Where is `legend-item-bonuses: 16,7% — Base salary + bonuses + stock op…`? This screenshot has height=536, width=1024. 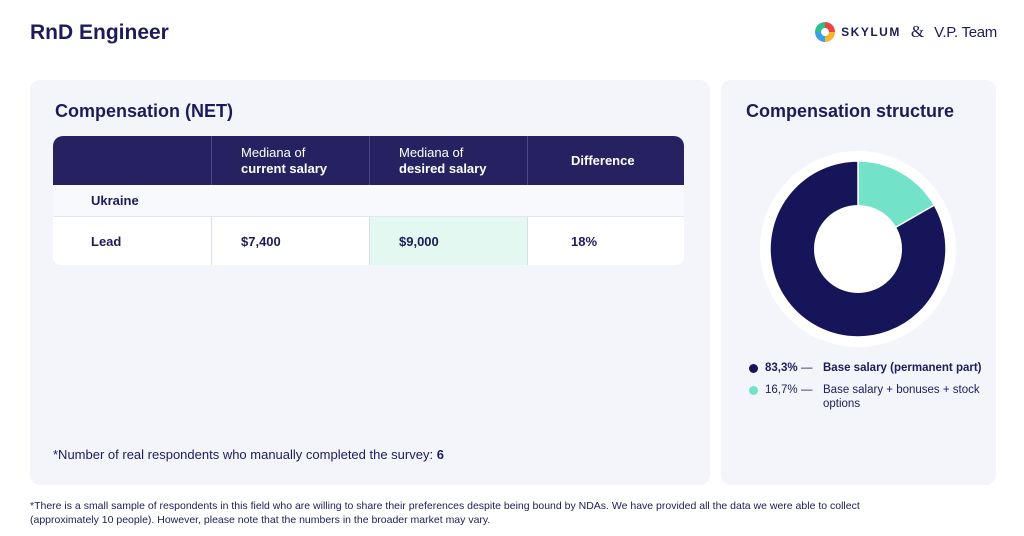
legend-item-bonuses: 16,7% — Base salary + bonuses + stock op… is located at coordinates (869, 397).